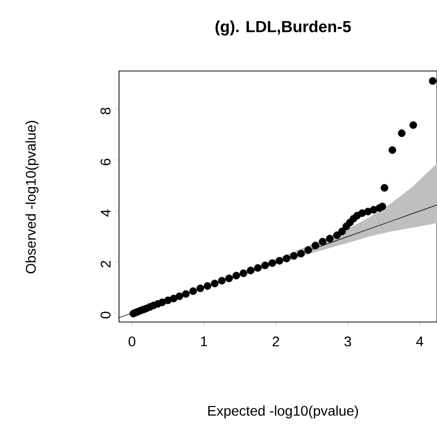 The width and height of the screenshot is (437, 428). Describe the element at coordinates (283, 412) in the screenshot. I see `x-axis-title: Expected -log10(pvalue)` at that location.